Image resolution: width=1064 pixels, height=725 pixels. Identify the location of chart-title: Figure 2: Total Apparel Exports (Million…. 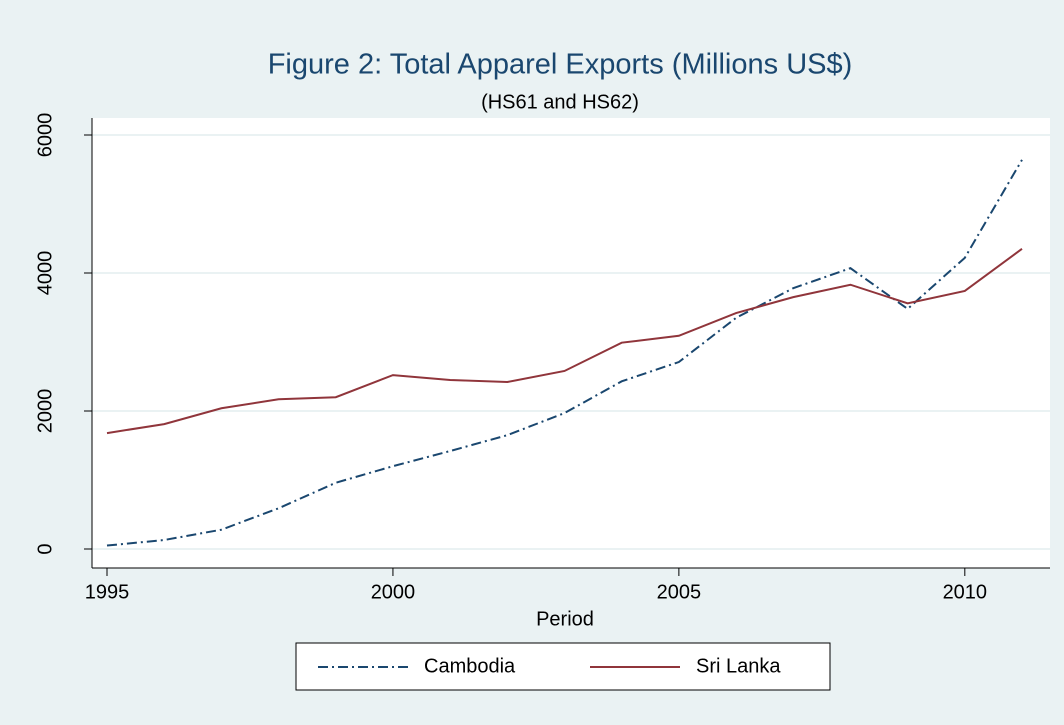
(560, 65).